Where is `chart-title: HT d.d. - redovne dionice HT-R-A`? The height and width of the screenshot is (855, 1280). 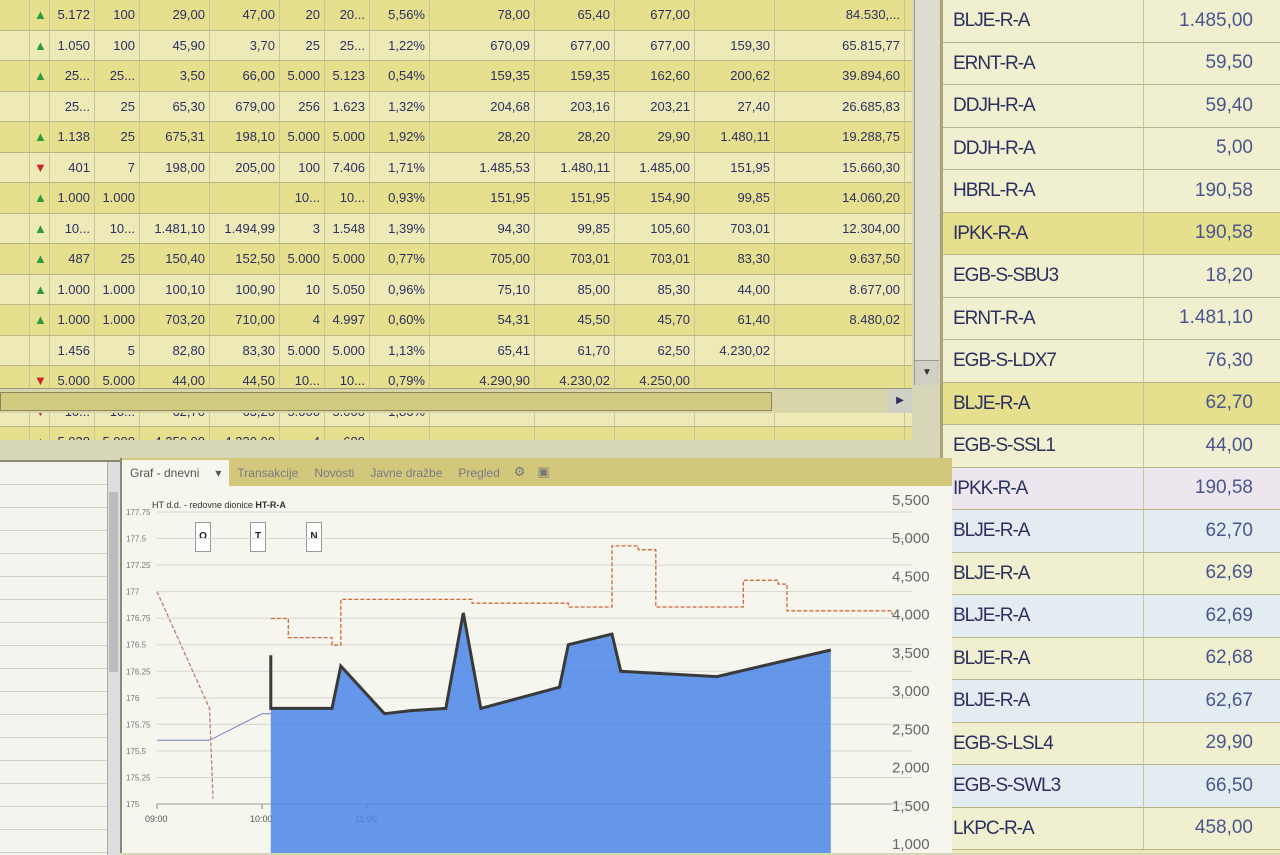
chart-title: HT d.d. - redovne dionice HT-R-A is located at coordinates (219, 505).